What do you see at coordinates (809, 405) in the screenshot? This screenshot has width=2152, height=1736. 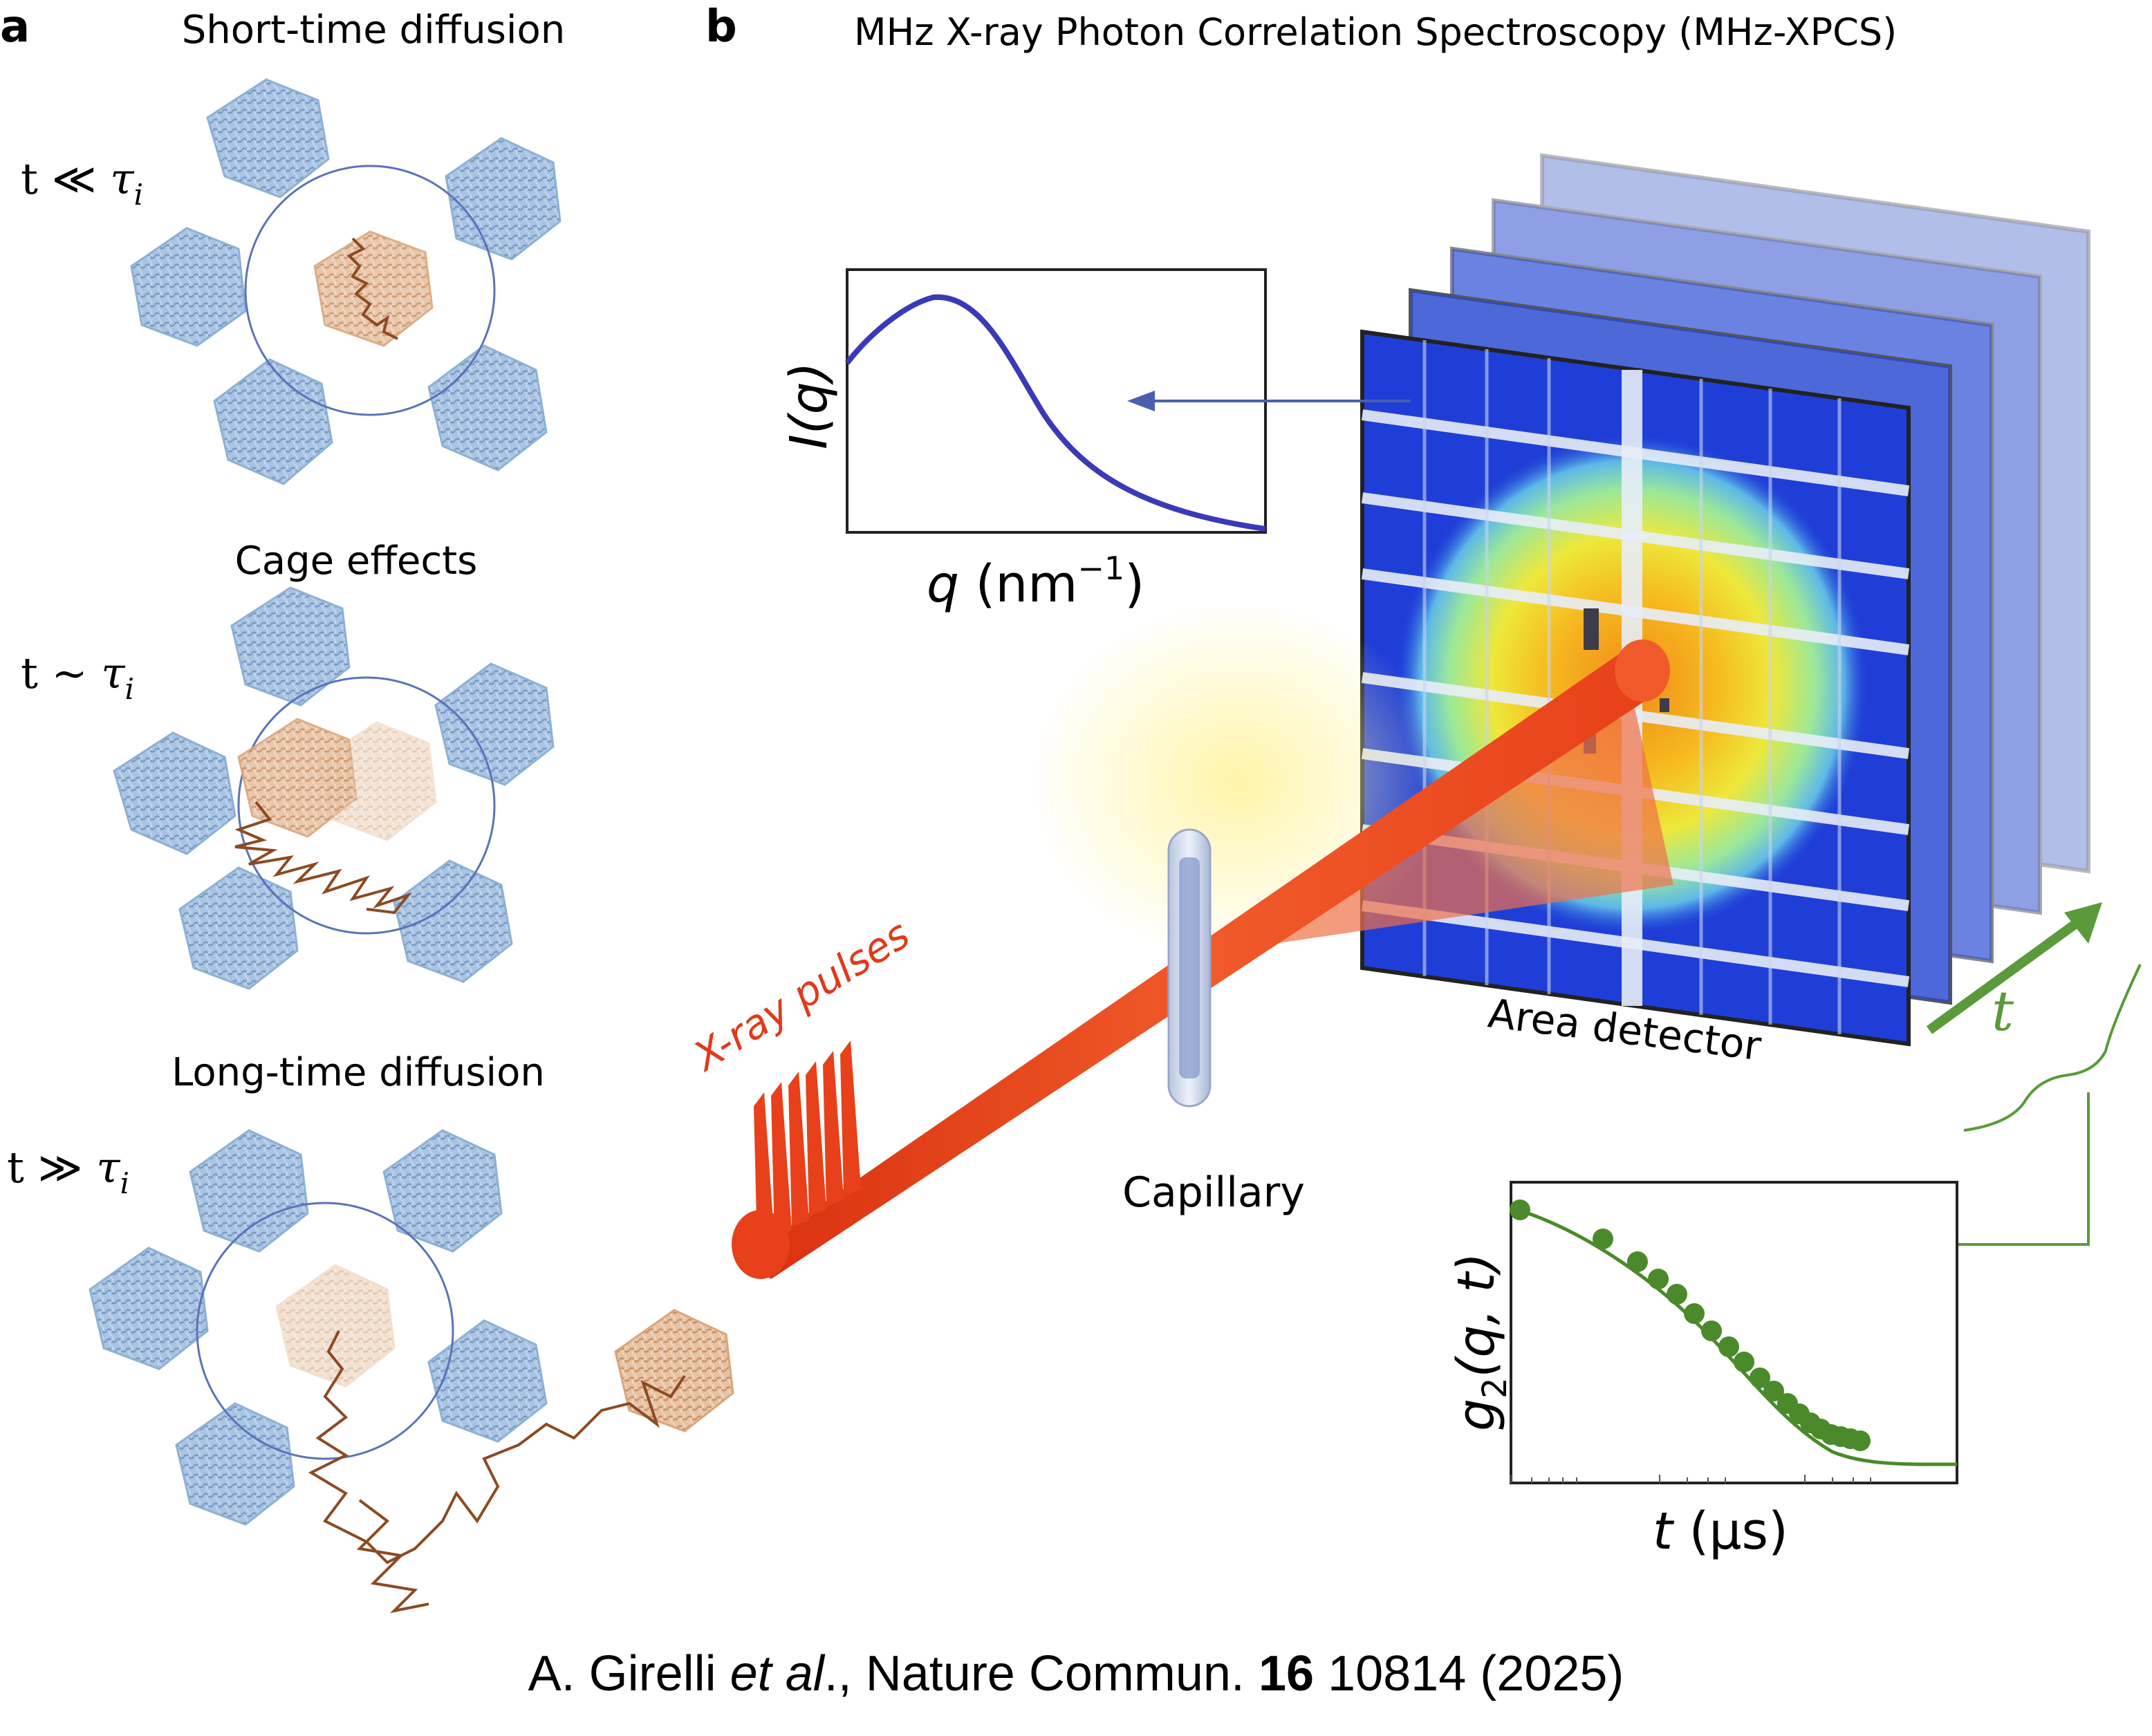 I see `iq-ylabel: I(q)` at bounding box center [809, 405].